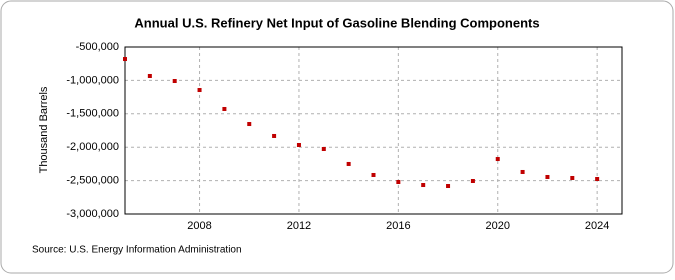 The height and width of the screenshot is (280, 675). I want to click on y-axis-label: Thousand Barrels, so click(44, 129).